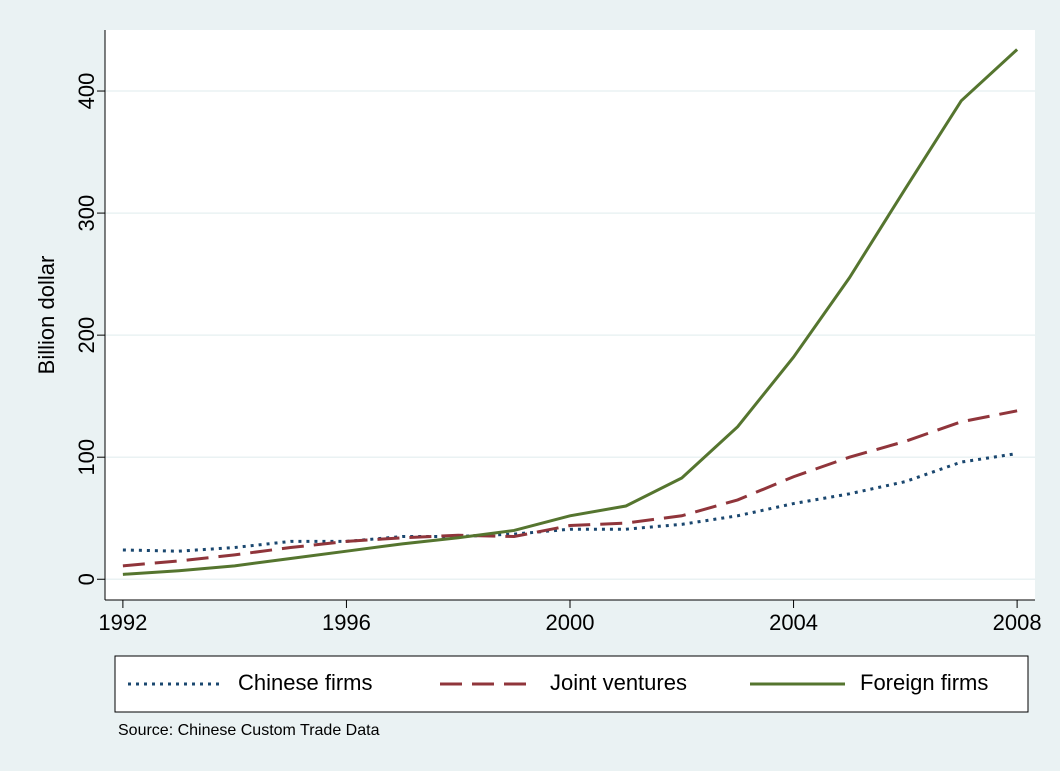  Describe the element at coordinates (1017, 622) in the screenshot. I see `x-tick-label: 2008` at that location.